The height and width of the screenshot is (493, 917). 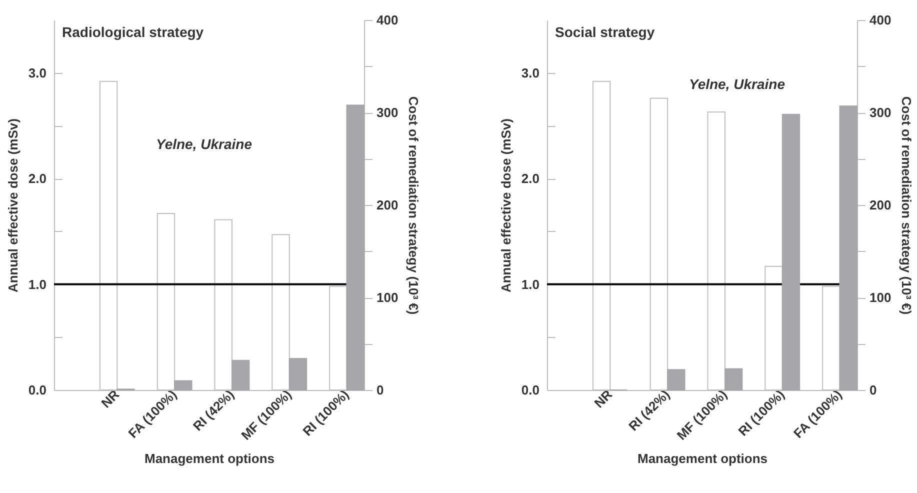 What do you see at coordinates (605, 32) in the screenshot?
I see `chart-title: Social strategy` at bounding box center [605, 32].